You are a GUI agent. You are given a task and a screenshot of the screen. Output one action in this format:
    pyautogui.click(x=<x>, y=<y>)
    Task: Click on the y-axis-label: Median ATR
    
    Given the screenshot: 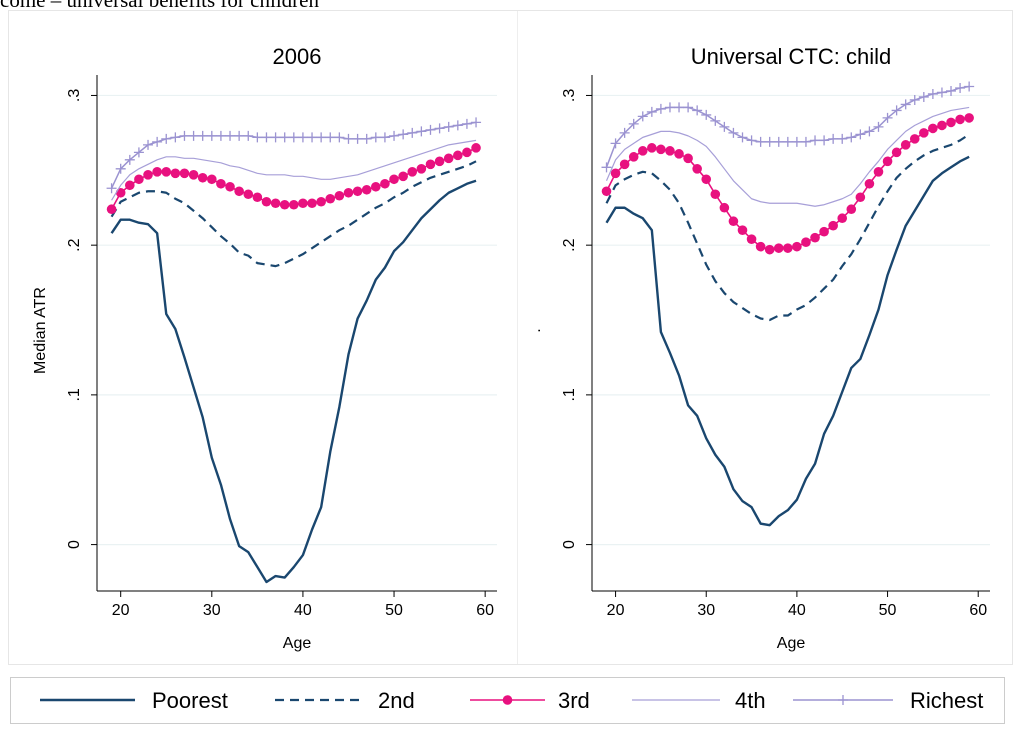 What is the action you would take?
    pyautogui.click(x=40, y=330)
    